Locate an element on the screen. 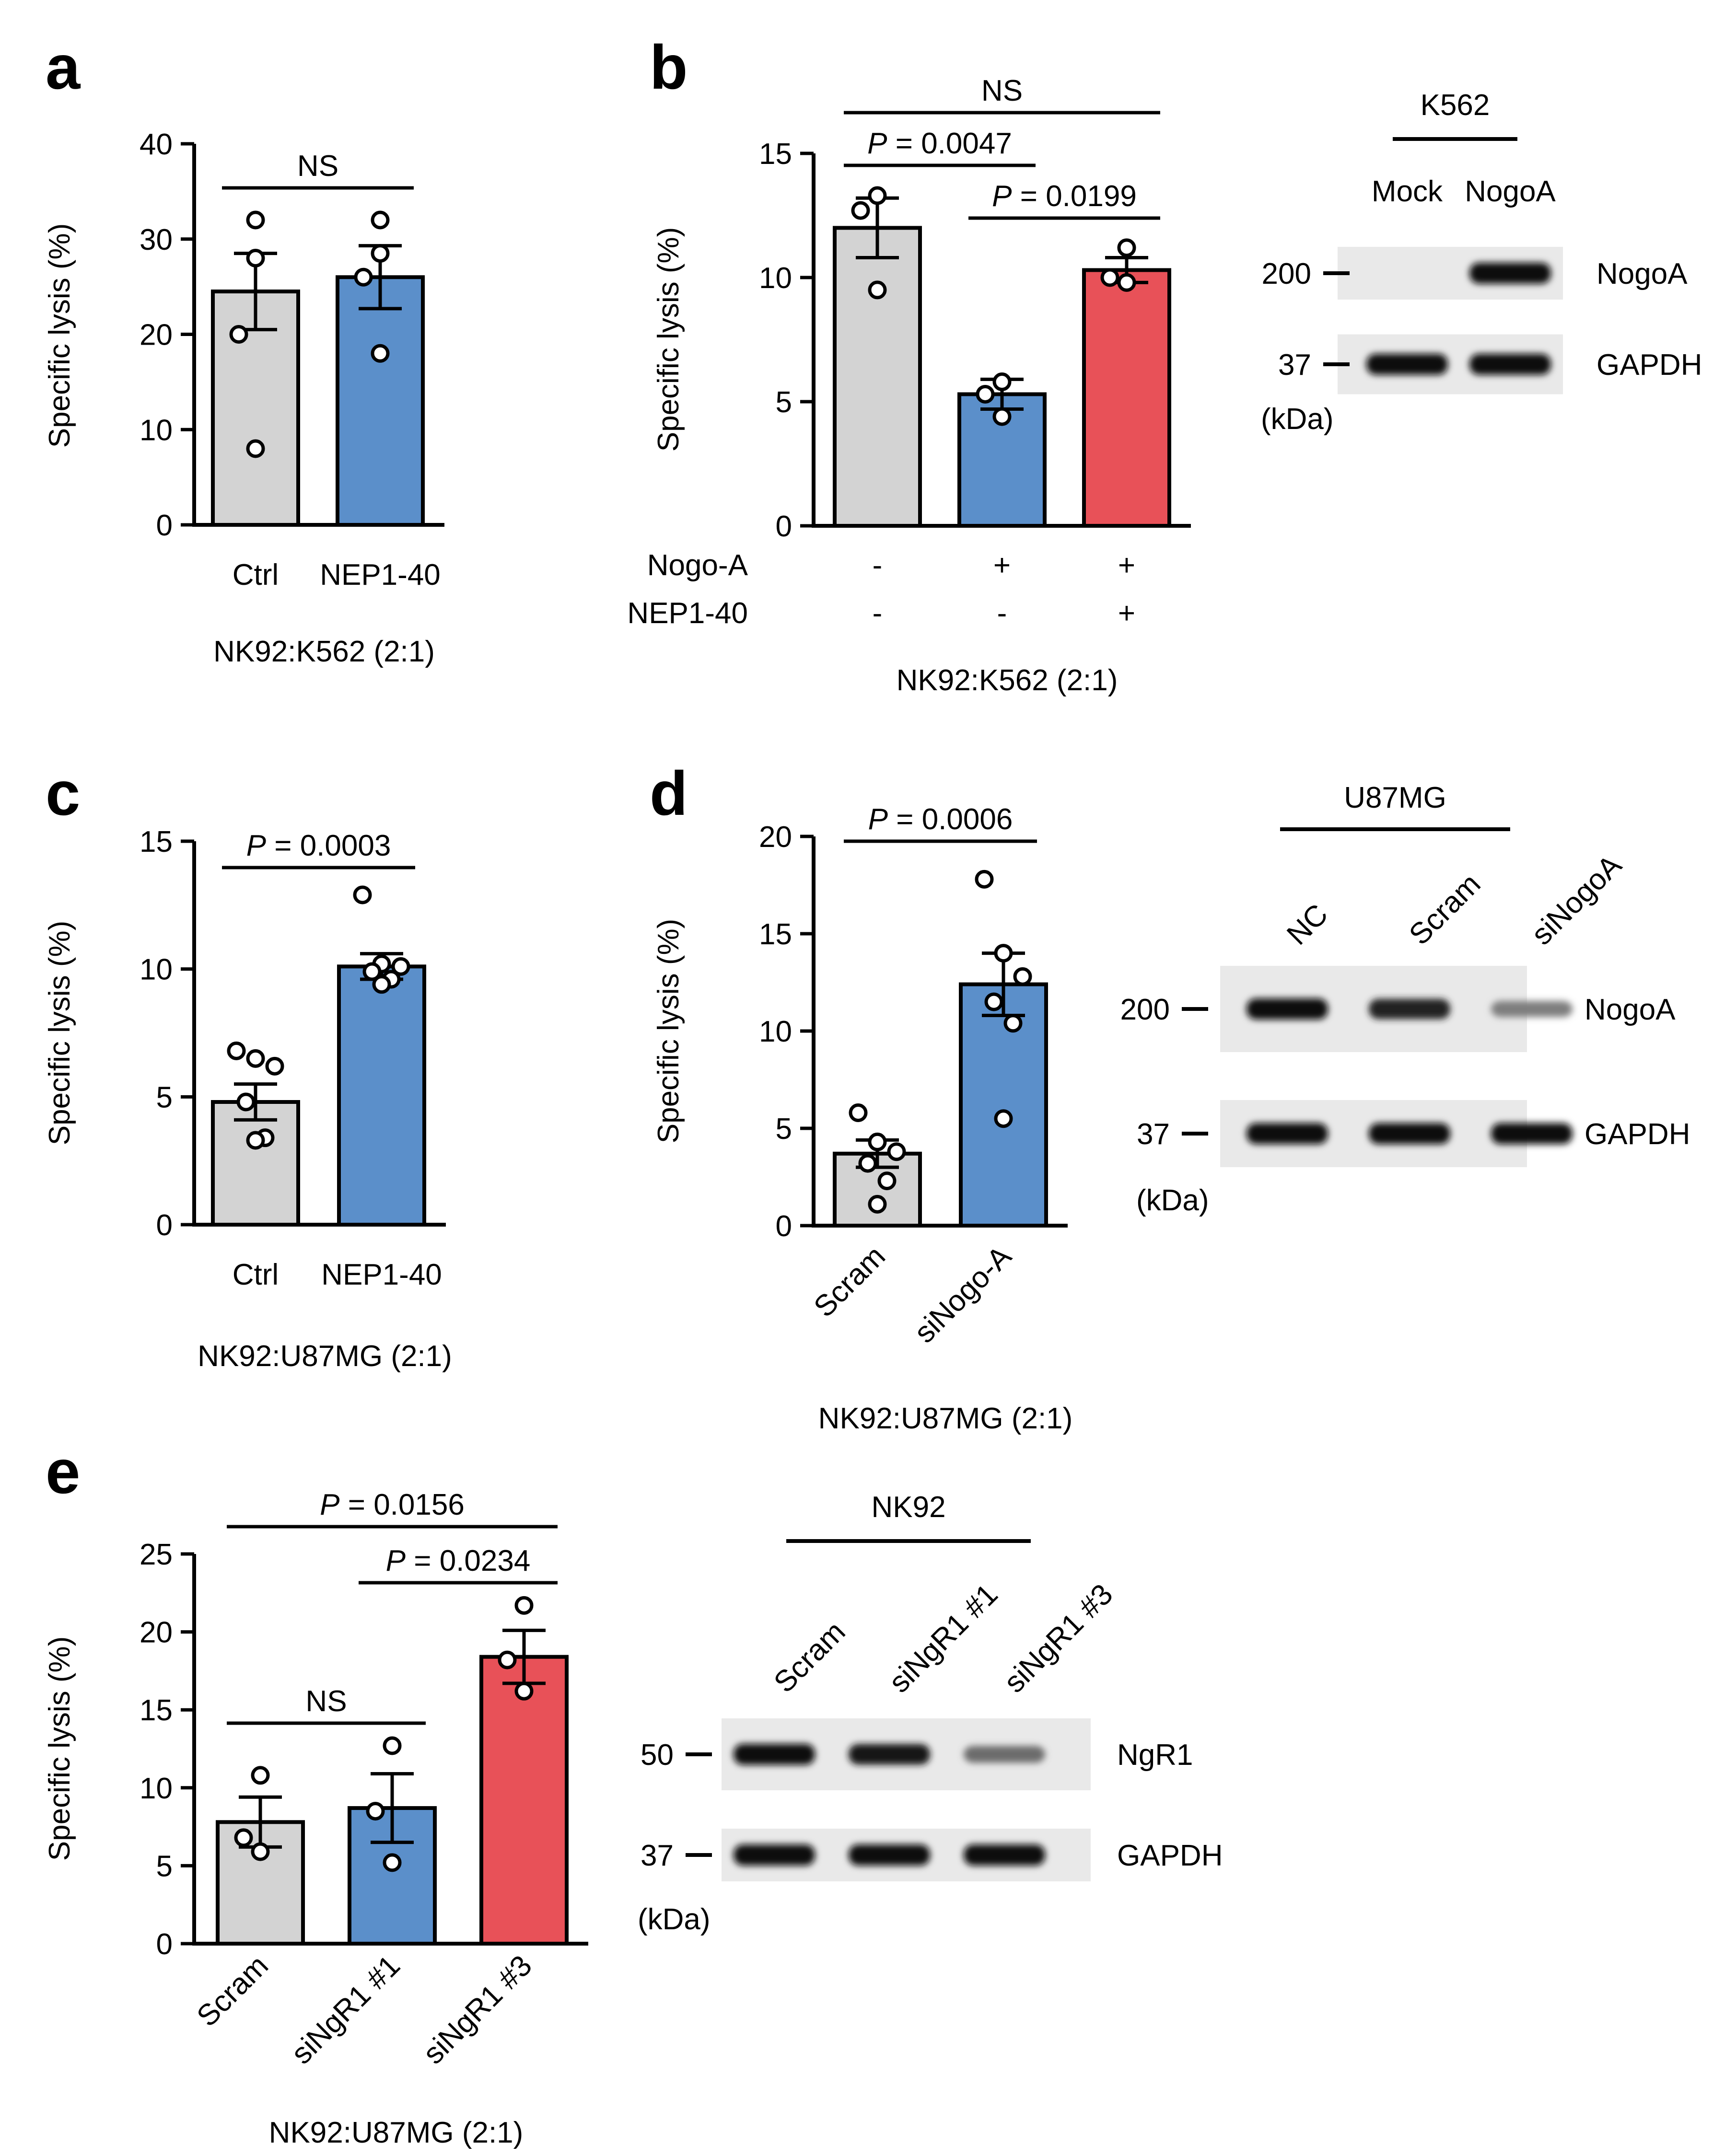  condition-sign-b-1-0: - is located at coordinates (878, 613).